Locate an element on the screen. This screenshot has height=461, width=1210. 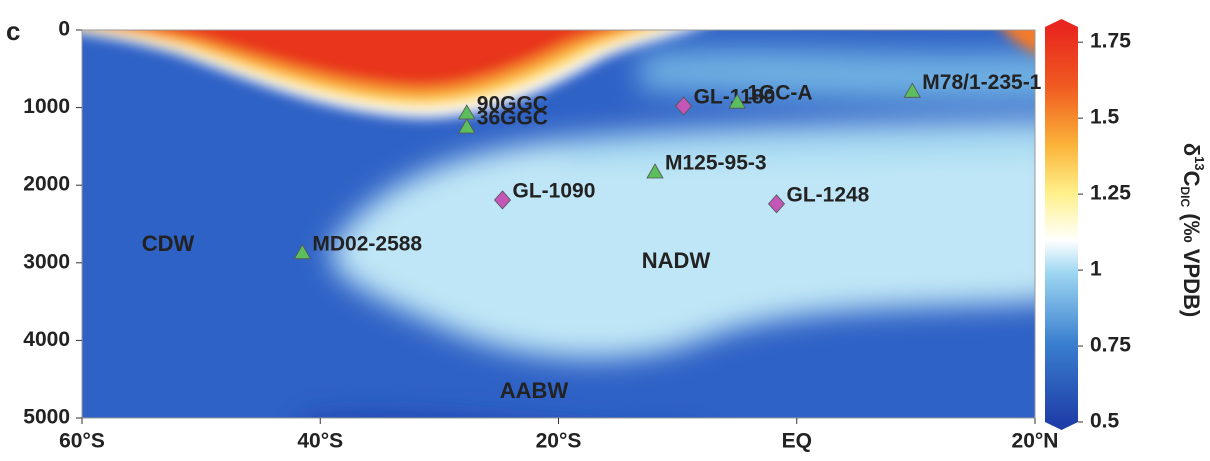
x-tick-label: 60°S is located at coordinates (82, 441).